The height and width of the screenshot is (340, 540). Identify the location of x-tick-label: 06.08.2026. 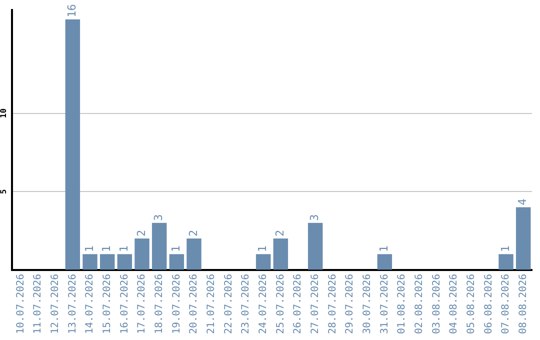
(488, 304).